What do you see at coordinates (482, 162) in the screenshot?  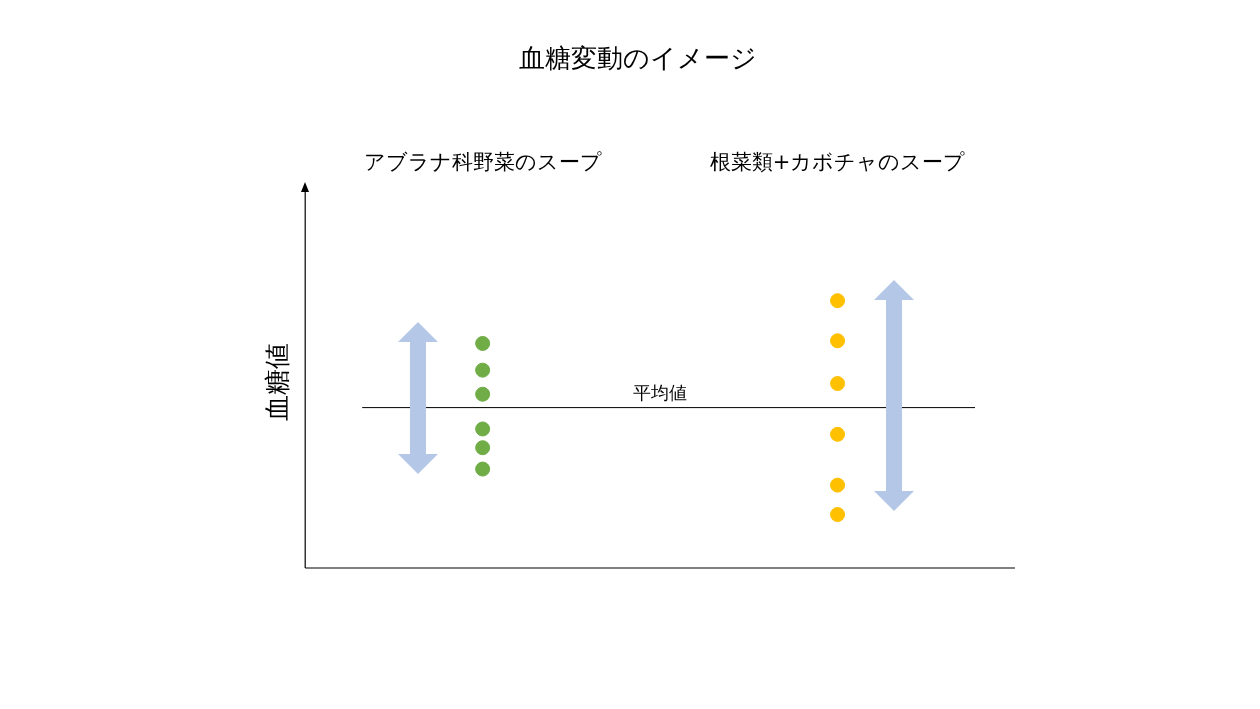 I see `x-tick-label: アブラナ科野菜のスープ` at bounding box center [482, 162].